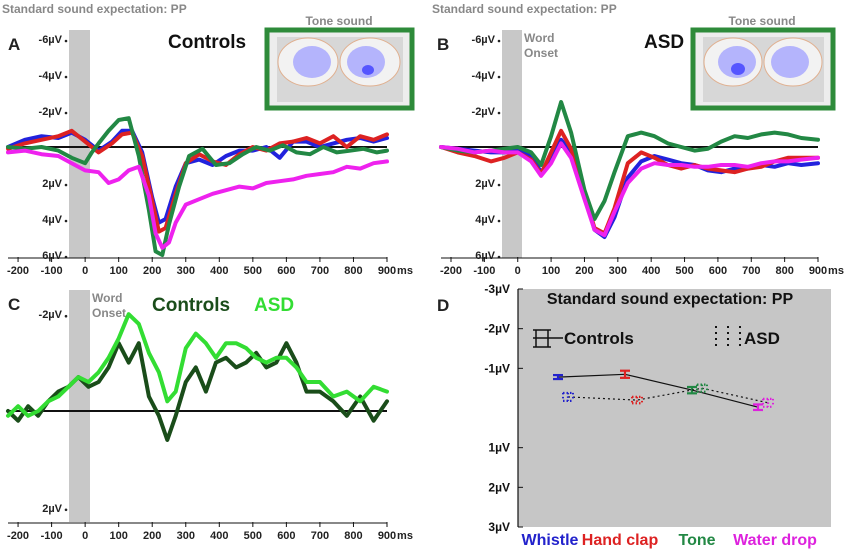 Image resolution: width=850 pixels, height=549 pixels. Describe the element at coordinates (253, 271) in the screenshot. I see `x-tick-label: 500` at that location.